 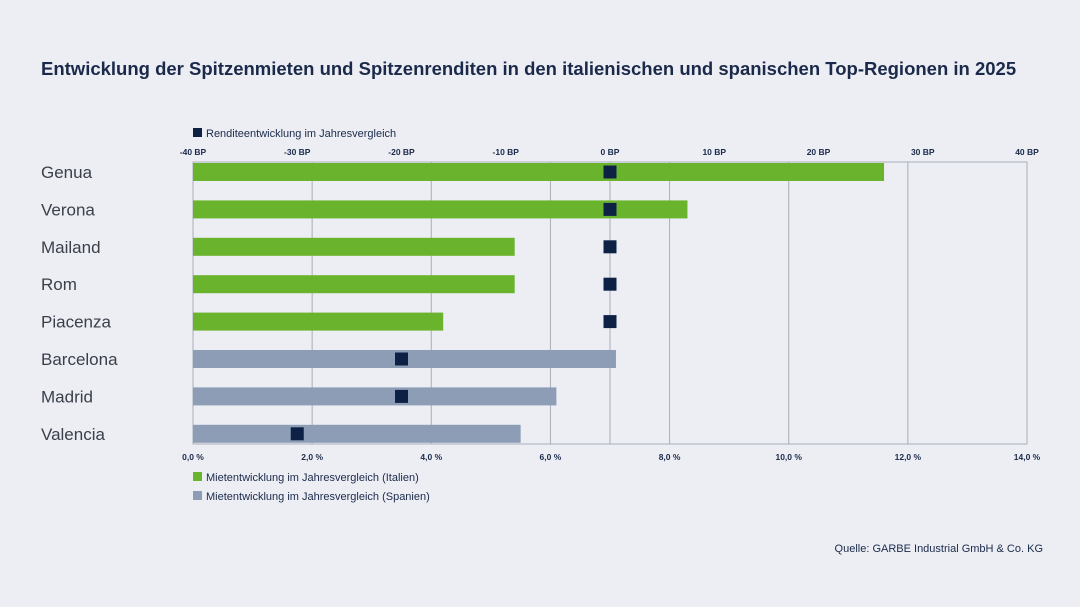 What do you see at coordinates (788, 457) in the screenshot?
I see `bottom-tick-label: 10,0 %` at bounding box center [788, 457].